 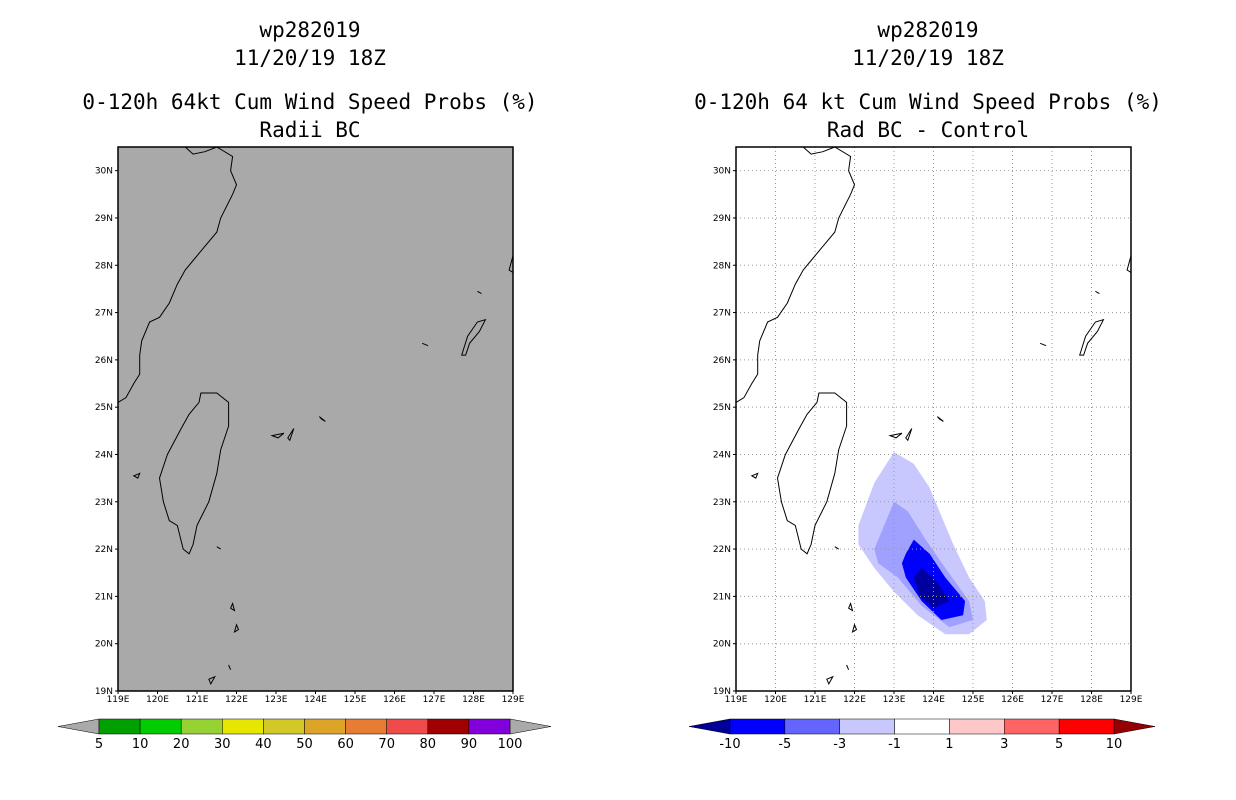 I want to click on left-chart-subtitle: Radii BC, so click(x=310, y=130).